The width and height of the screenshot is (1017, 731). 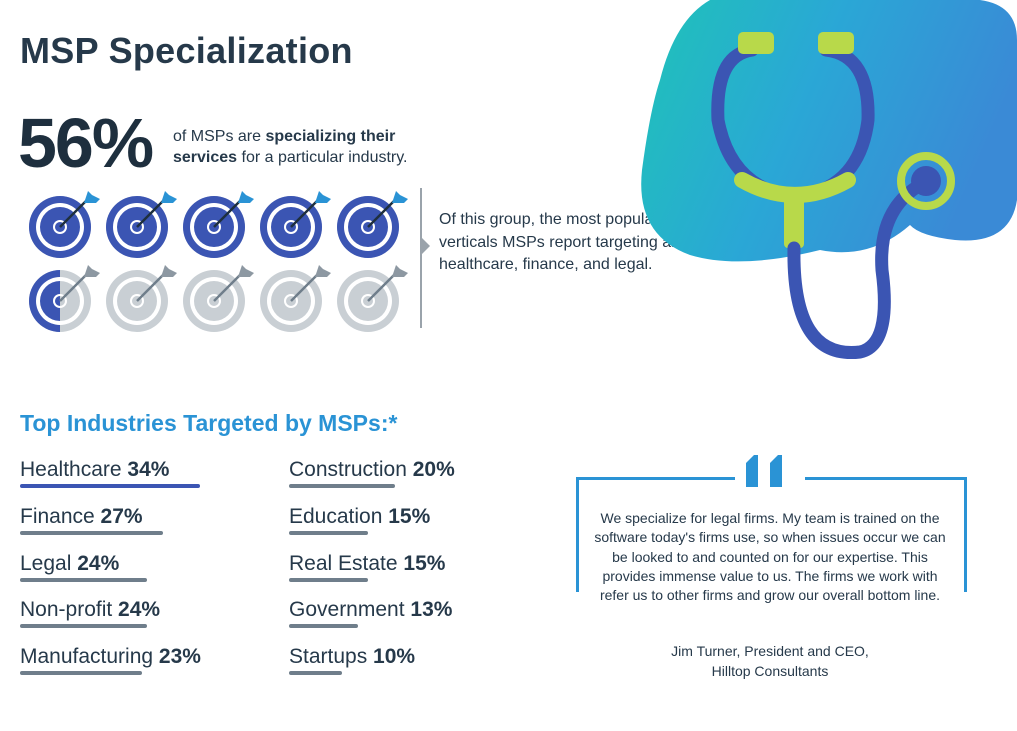 I want to click on industry-item: Education 15%, so click(x=359, y=520).